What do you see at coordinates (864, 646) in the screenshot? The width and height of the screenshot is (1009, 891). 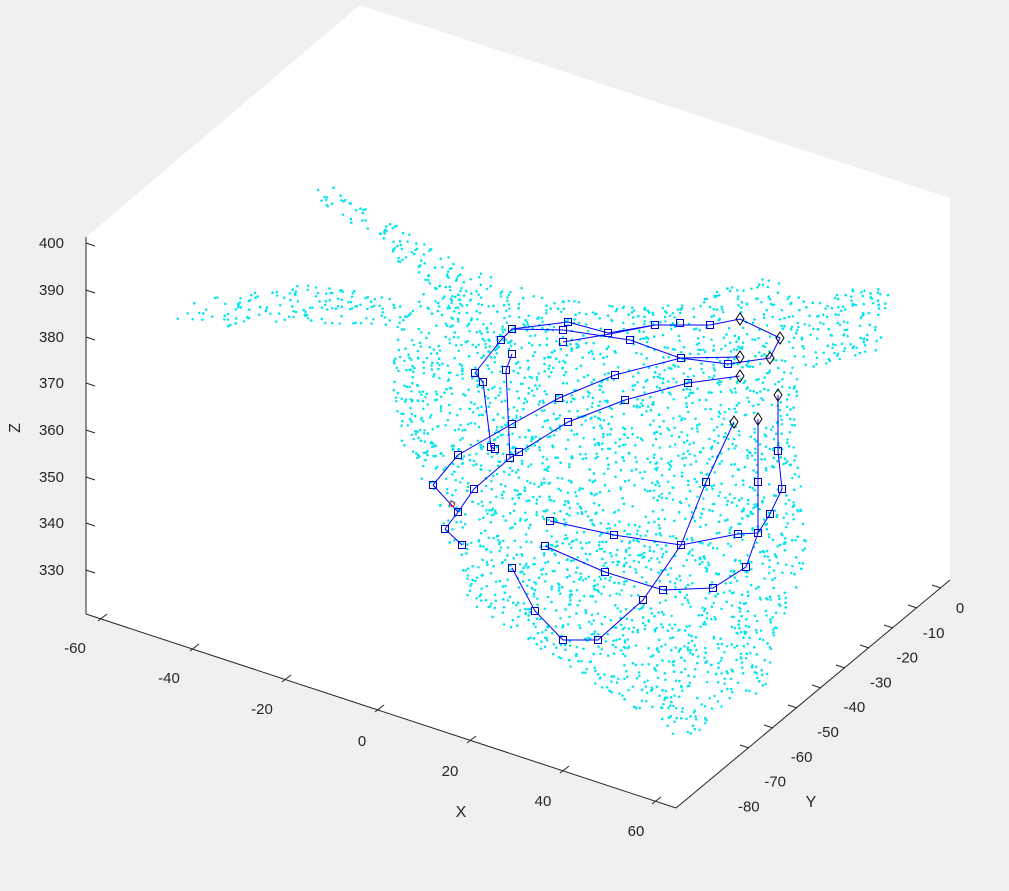 I see `y-tick-mark` at bounding box center [864, 646].